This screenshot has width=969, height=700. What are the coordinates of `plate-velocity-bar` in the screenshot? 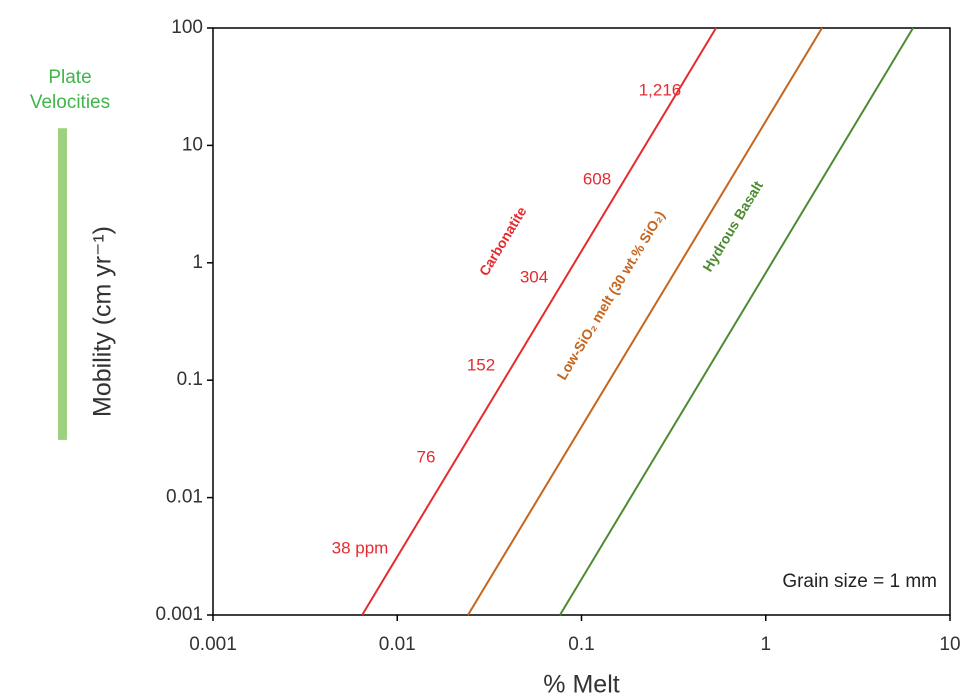 It's located at (62, 284).